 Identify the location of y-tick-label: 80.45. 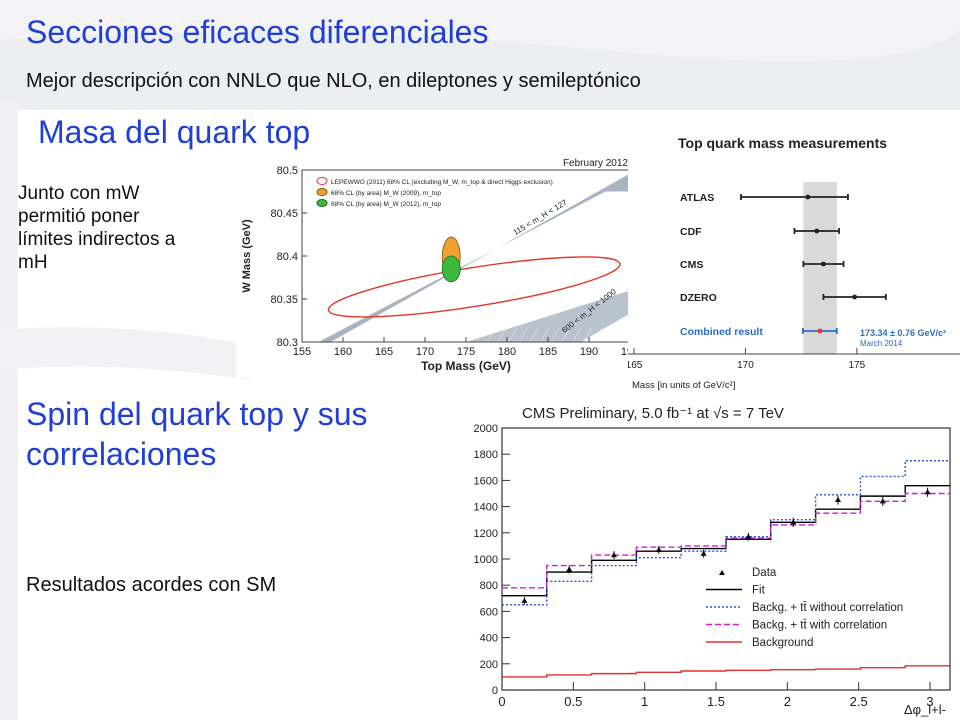
(284, 214).